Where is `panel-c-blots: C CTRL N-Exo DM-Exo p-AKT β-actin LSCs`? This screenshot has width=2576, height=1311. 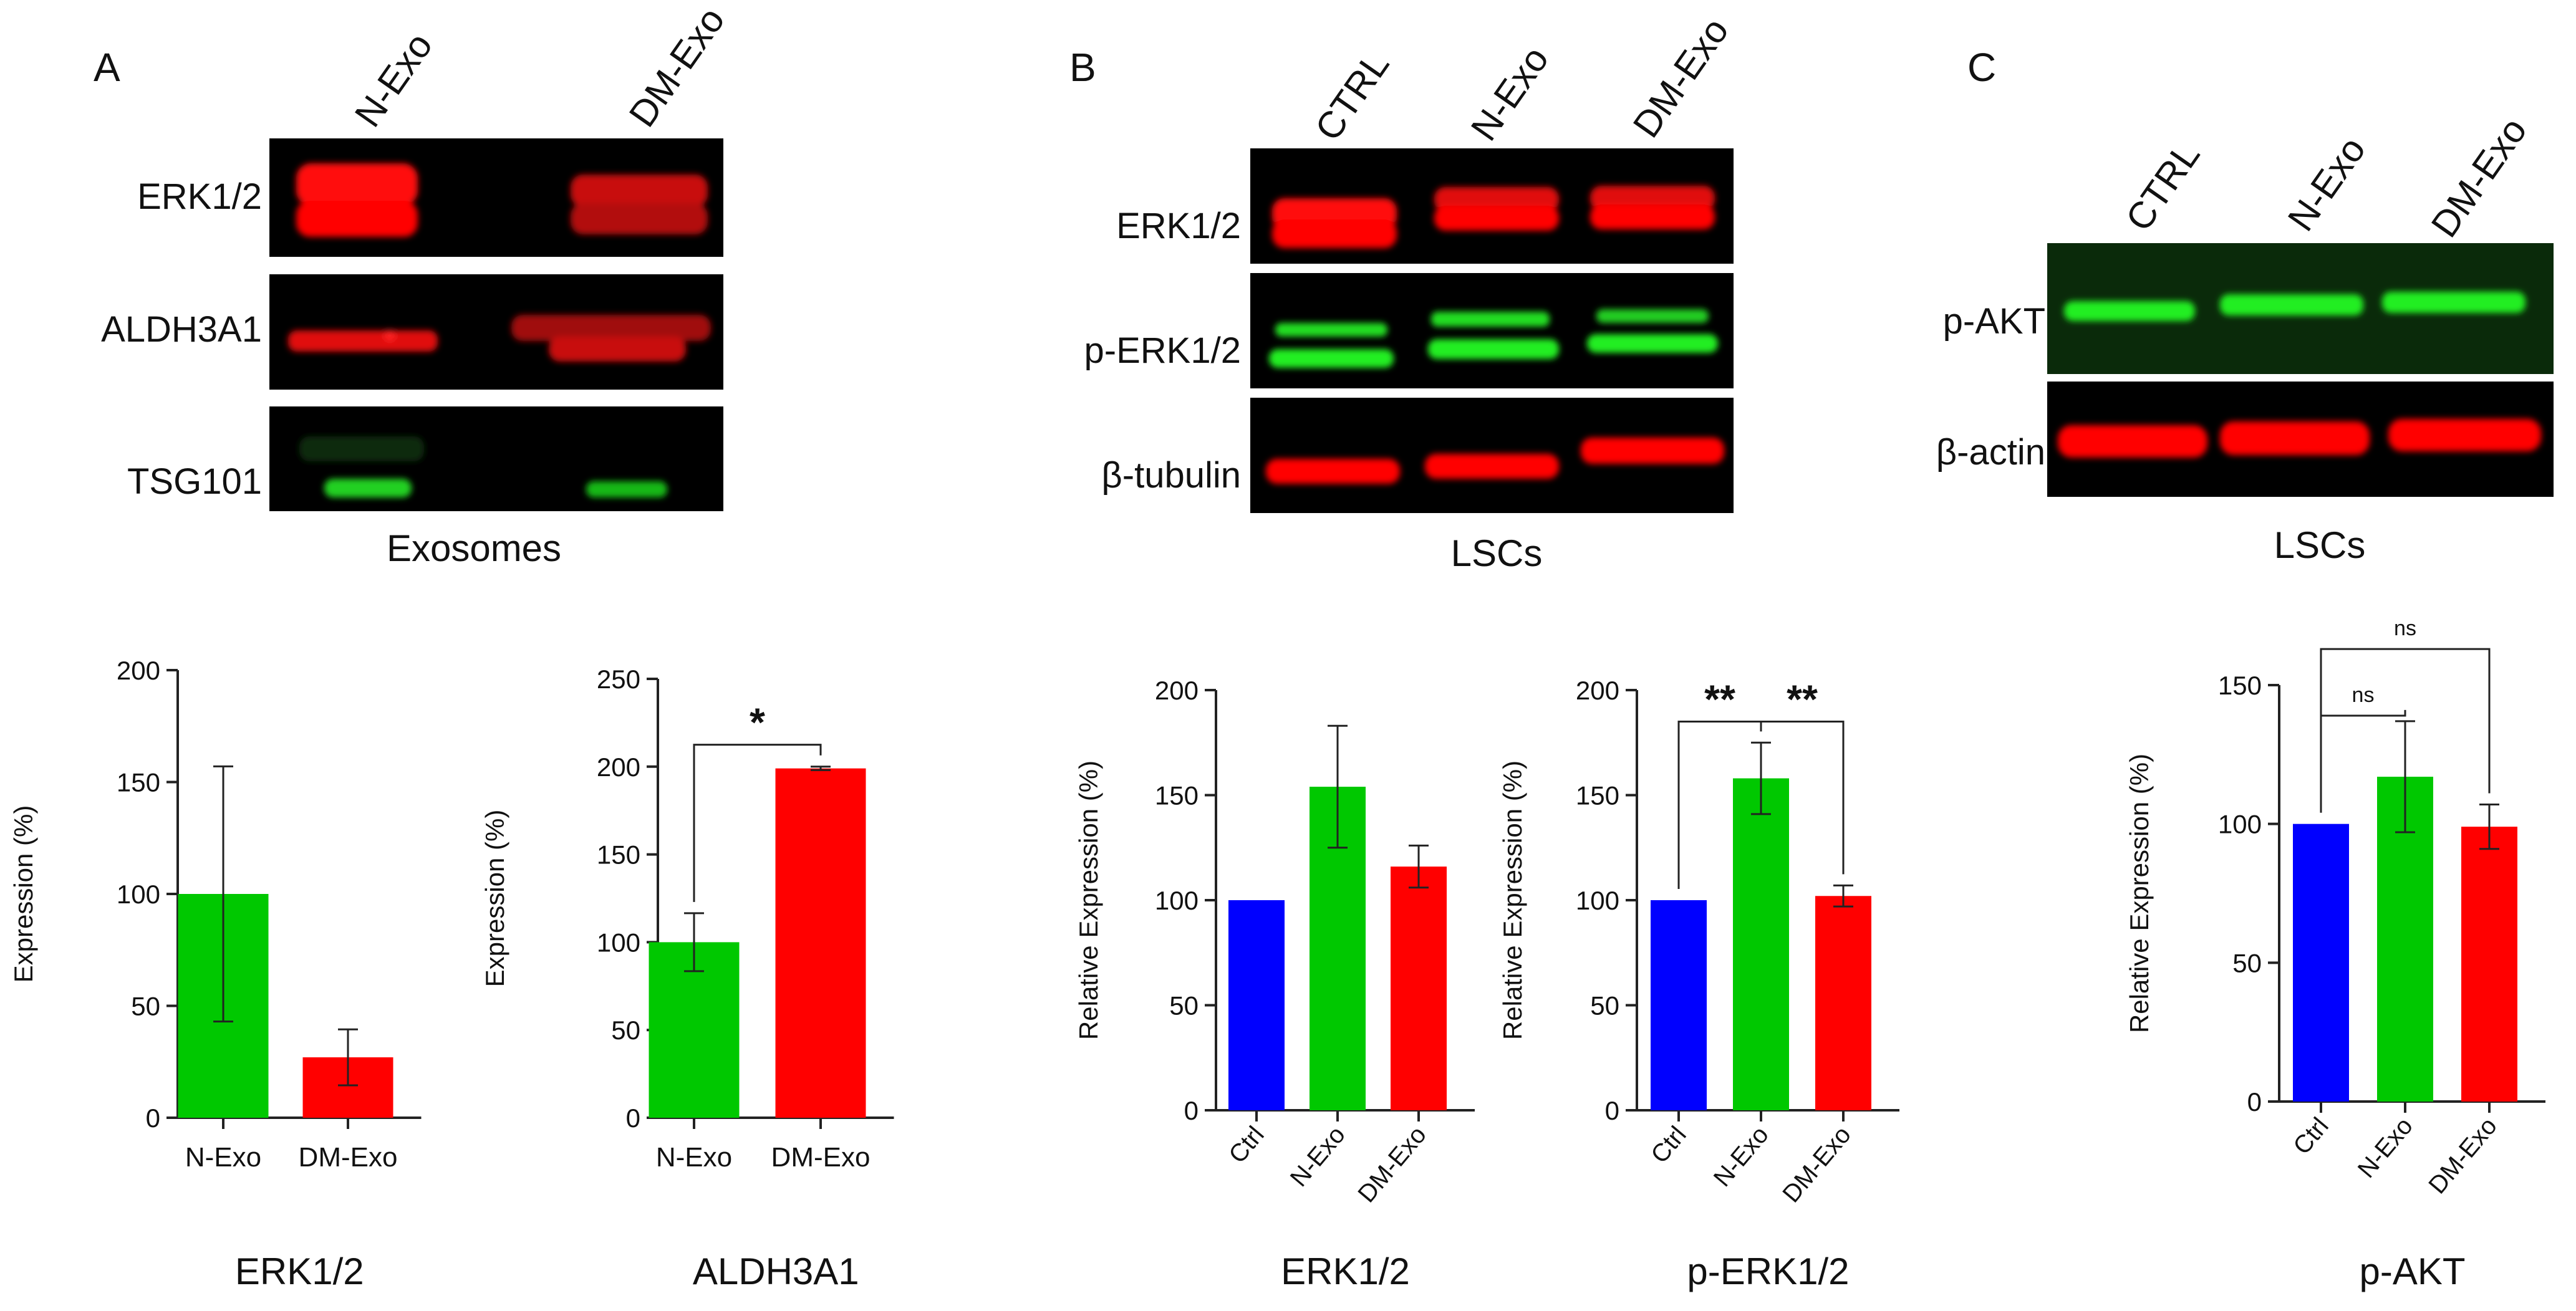
panel-c-blots: C CTRL N-Exo DM-Exo p-AKT β-actin LSCs is located at coordinates (2245, 305).